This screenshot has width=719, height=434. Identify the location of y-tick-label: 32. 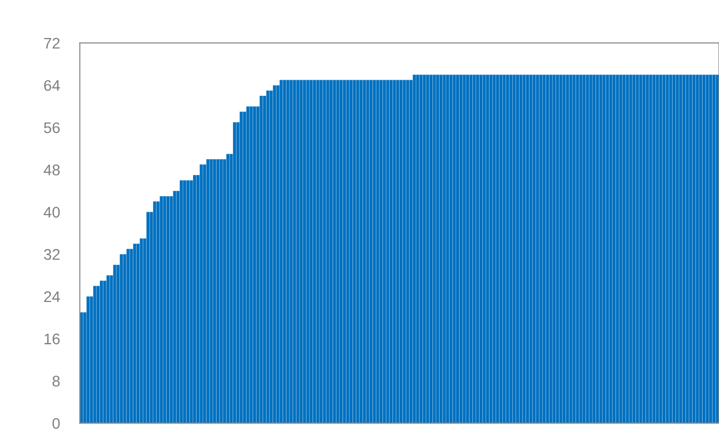
(52, 254).